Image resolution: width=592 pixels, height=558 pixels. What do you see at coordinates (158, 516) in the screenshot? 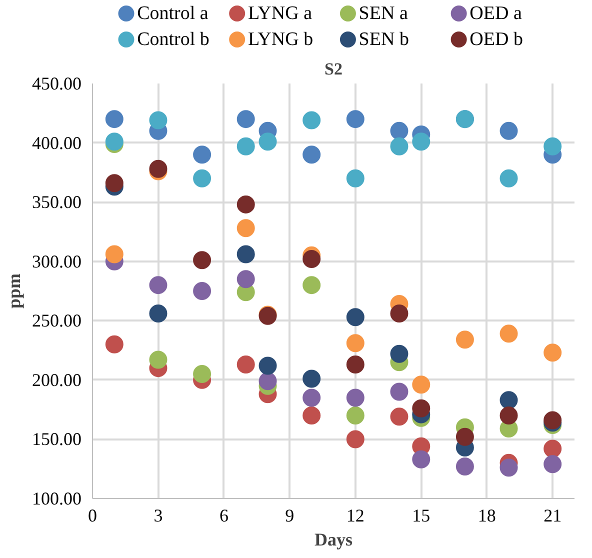
I see `x-tick-label: 3` at bounding box center [158, 516].